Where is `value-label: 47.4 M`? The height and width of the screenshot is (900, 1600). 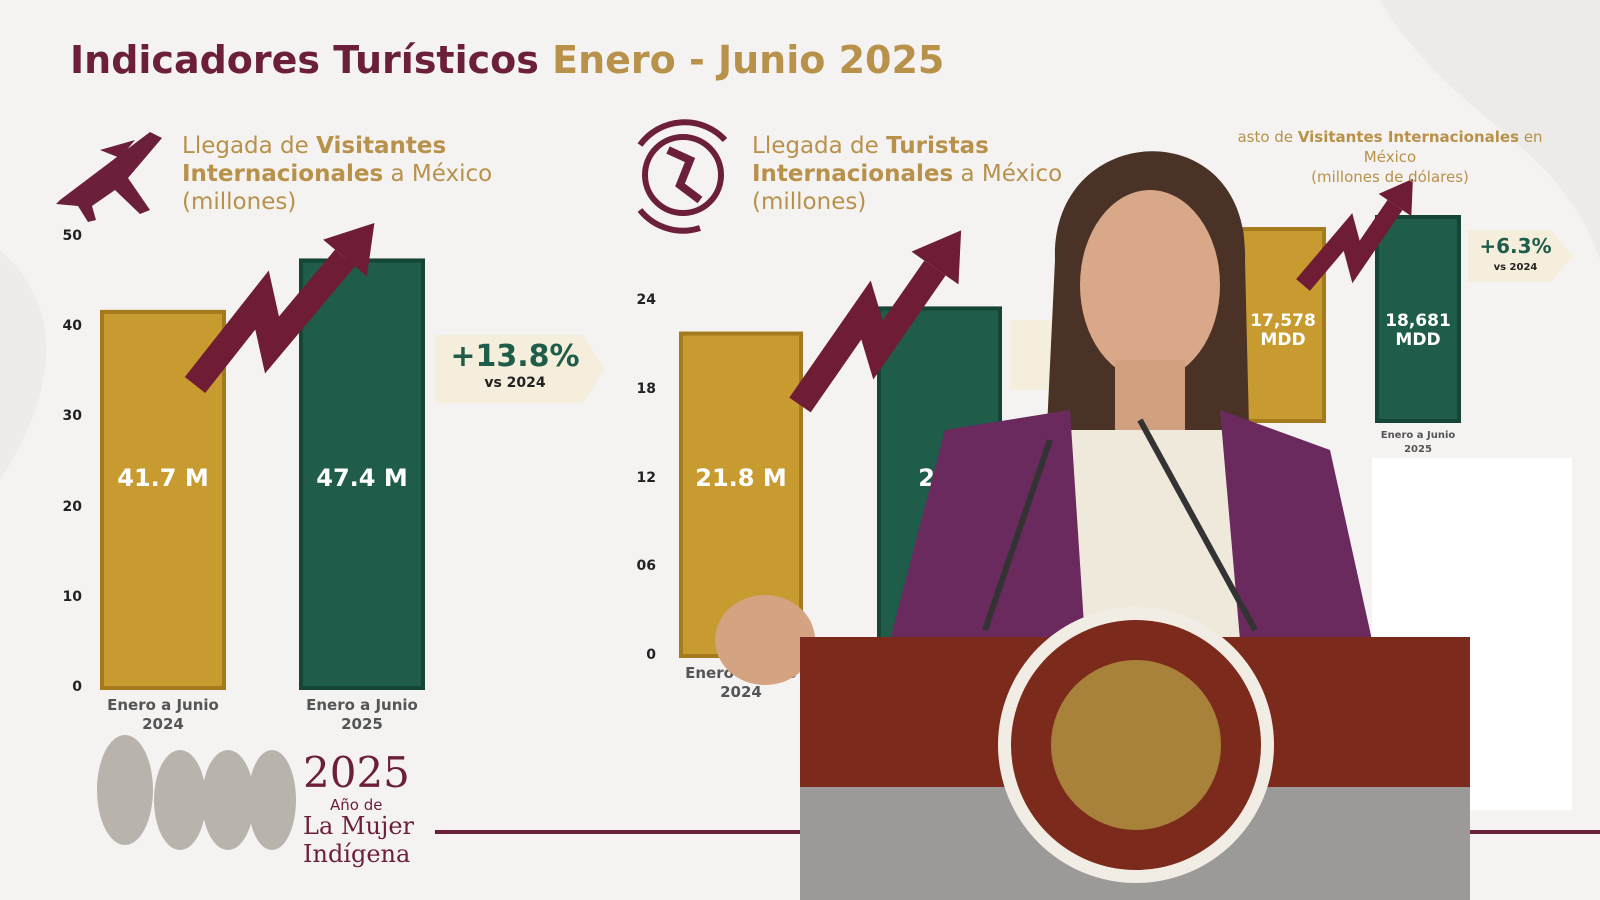
value-label: 47.4 M is located at coordinates (362, 478).